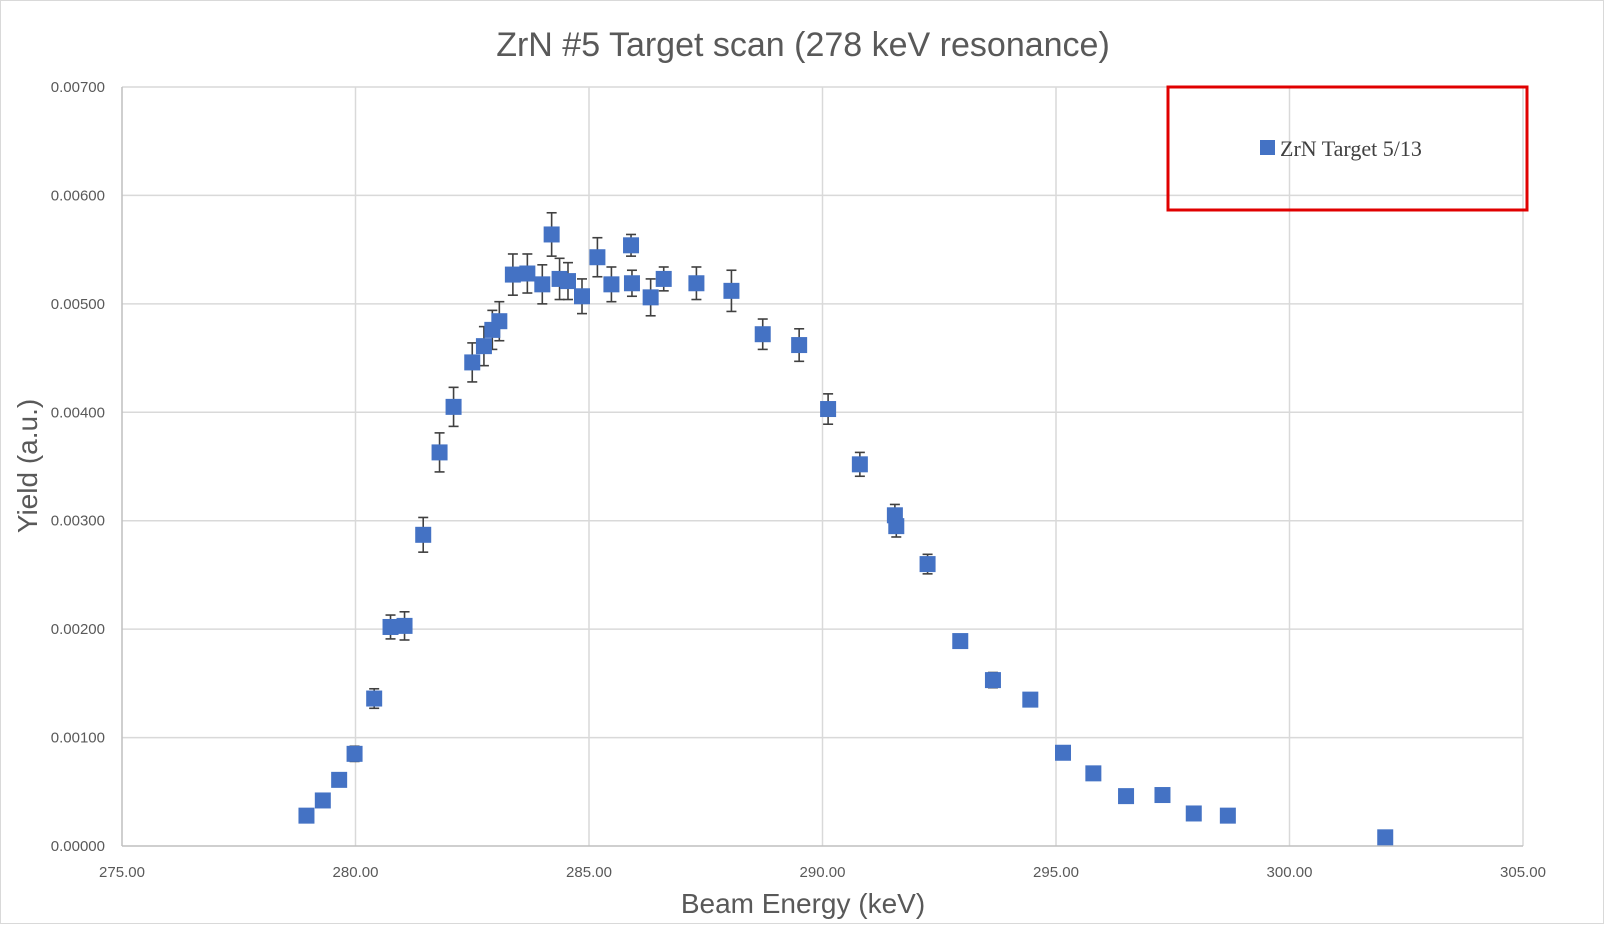 This screenshot has width=1604, height=925. What do you see at coordinates (1351, 148) in the screenshot?
I see `legend-series-label: ZrN Target 5/13` at bounding box center [1351, 148].